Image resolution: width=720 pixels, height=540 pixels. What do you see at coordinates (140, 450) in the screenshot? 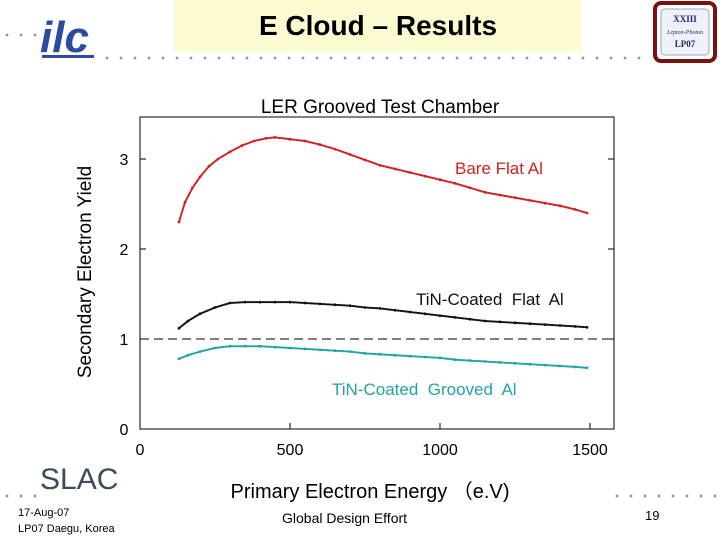
I see `x-tick-label: 0` at bounding box center [140, 450].